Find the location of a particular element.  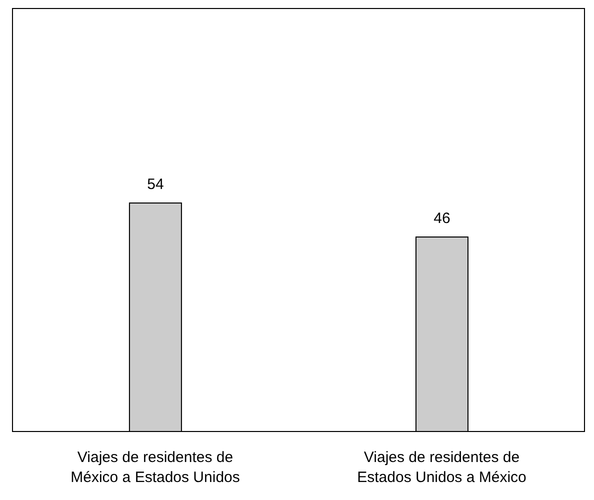

x-tick-label: Viajes de residentes de México a Estados Unidos is located at coordinates (155, 467).